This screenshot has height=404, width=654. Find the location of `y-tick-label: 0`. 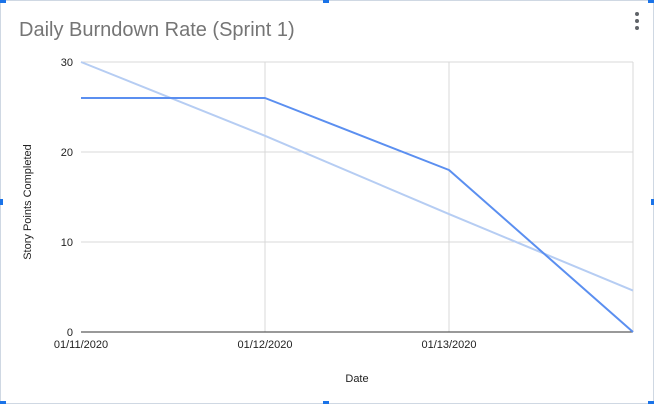

y-tick-label: 0 is located at coordinates (70, 333).